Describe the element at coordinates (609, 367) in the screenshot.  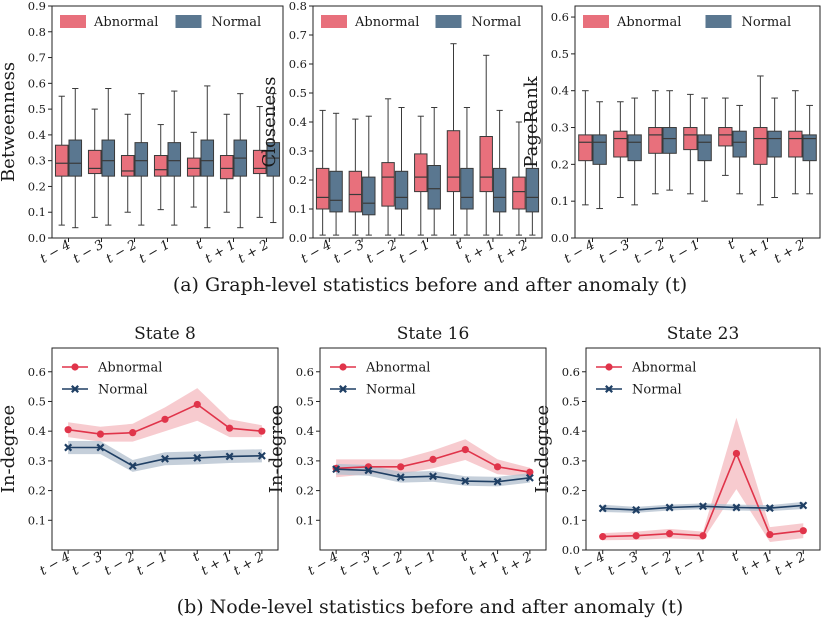
I see `legend-marker-abnormal` at that location.